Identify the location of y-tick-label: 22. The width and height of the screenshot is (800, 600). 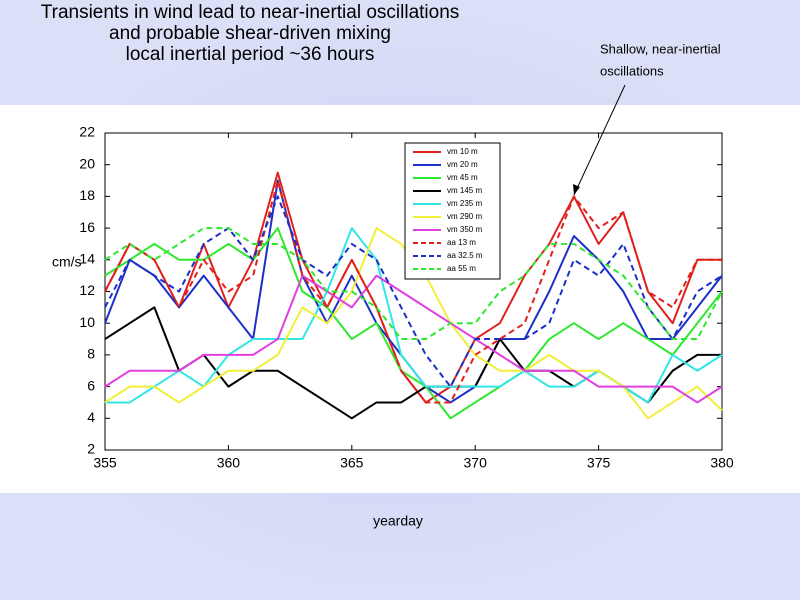
(87, 132).